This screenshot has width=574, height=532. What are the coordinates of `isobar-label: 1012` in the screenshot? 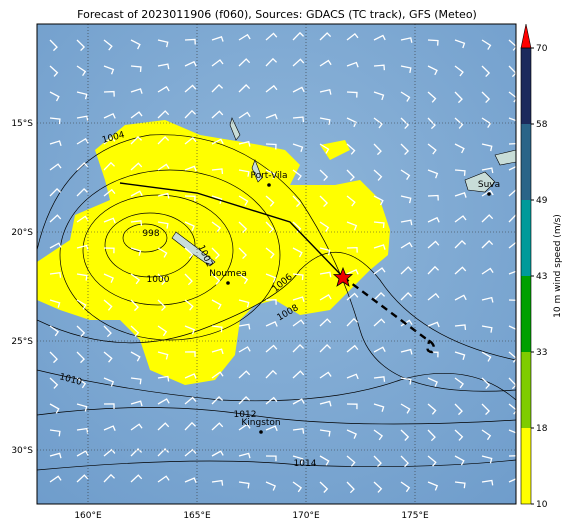 It's located at (245, 415).